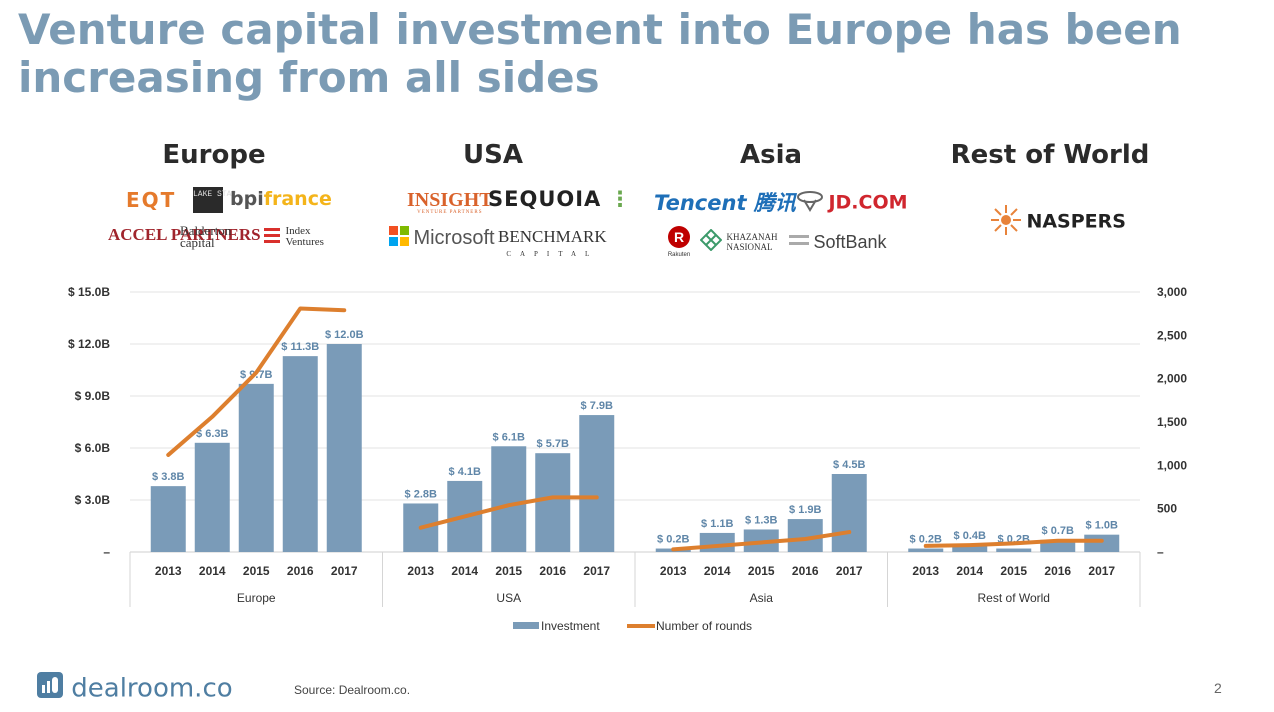 The width and height of the screenshot is (1274, 712). I want to click on bar-value-label: $ 1.1B, so click(717, 524).